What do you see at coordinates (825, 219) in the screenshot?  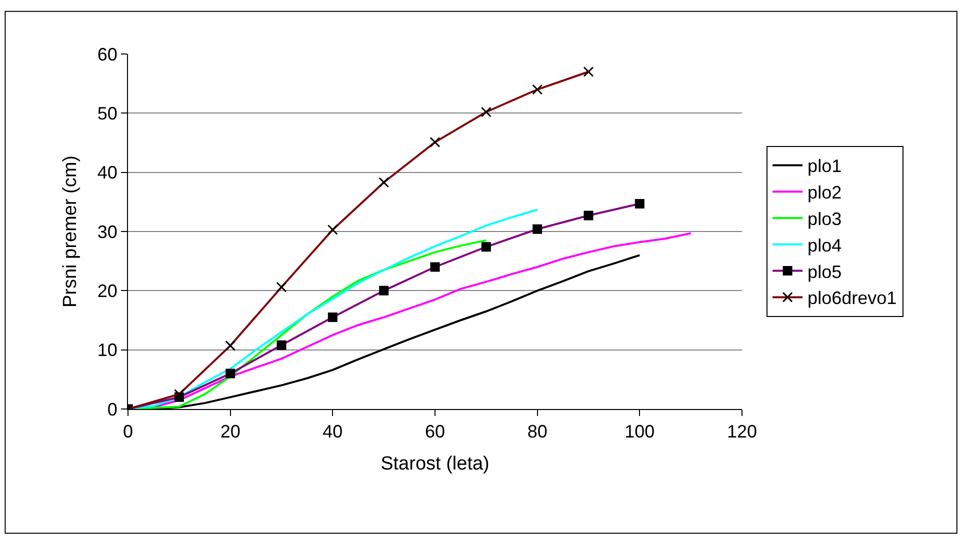 I see `legend-label: plo3` at bounding box center [825, 219].